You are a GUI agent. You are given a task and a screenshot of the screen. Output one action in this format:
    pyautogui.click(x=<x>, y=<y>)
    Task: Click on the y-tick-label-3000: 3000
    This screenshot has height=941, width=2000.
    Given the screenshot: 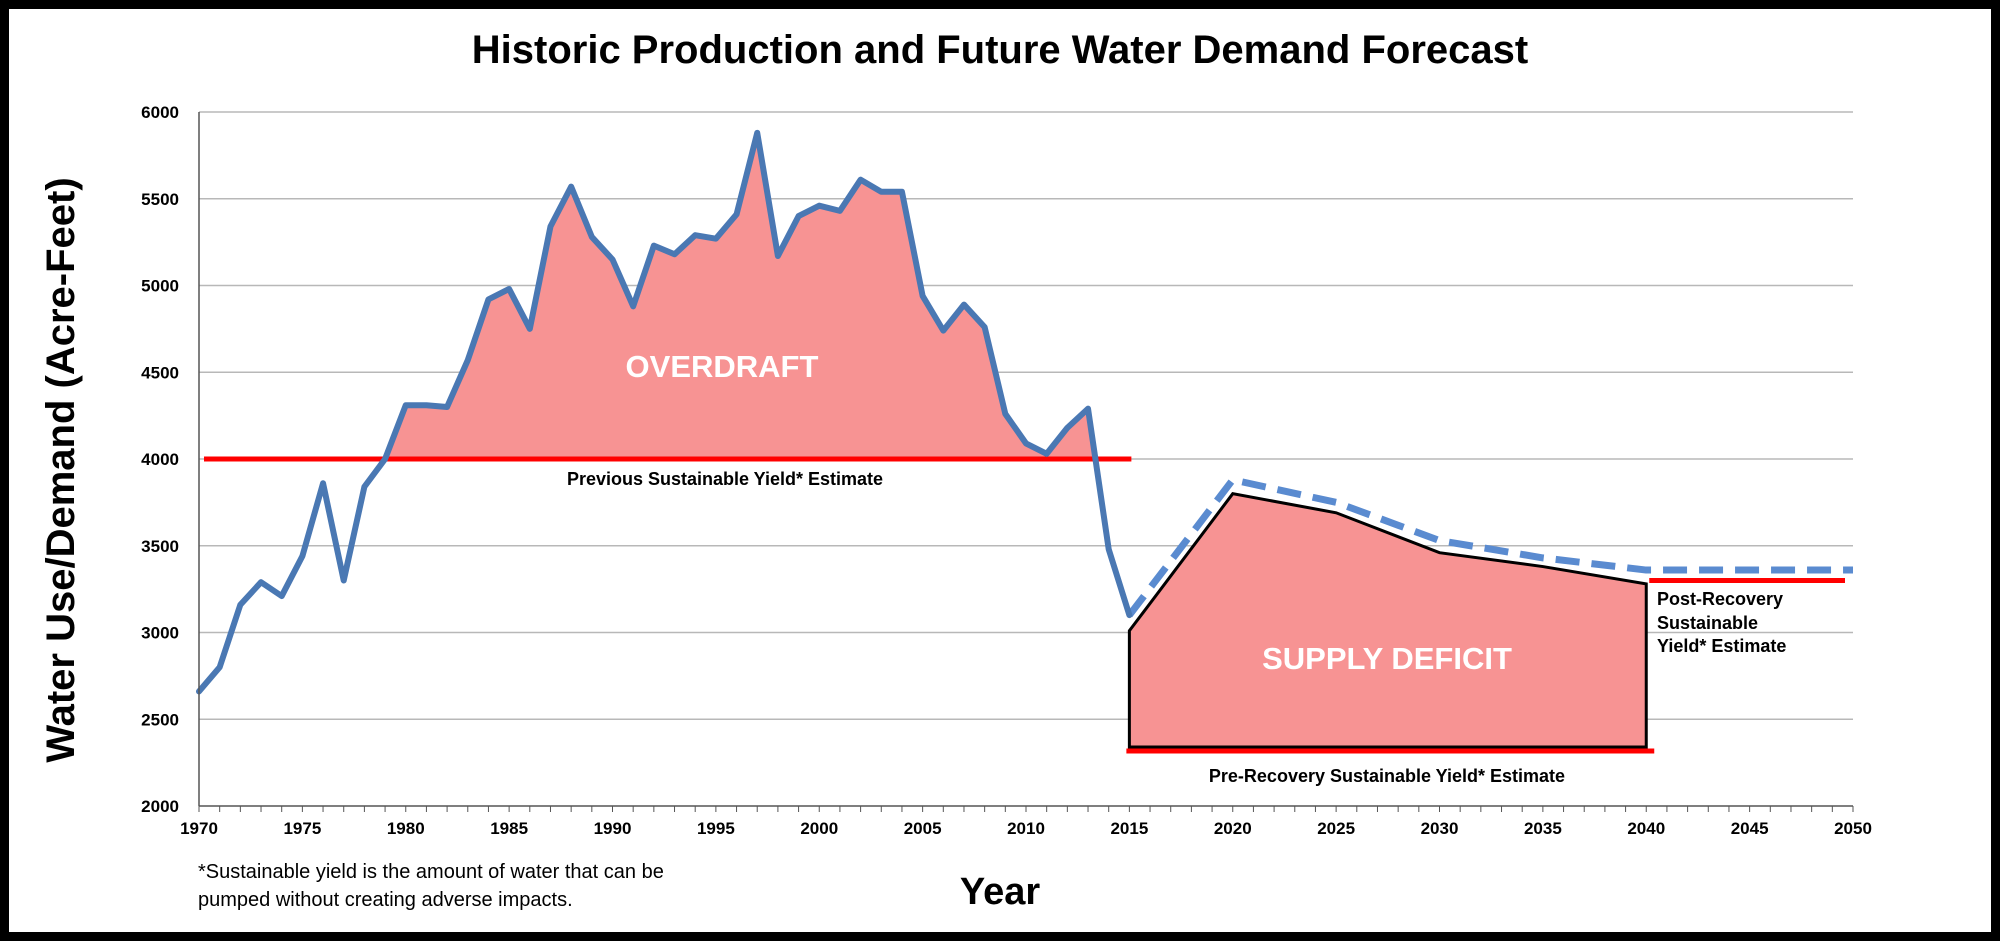 What is the action you would take?
    pyautogui.click(x=160, y=633)
    